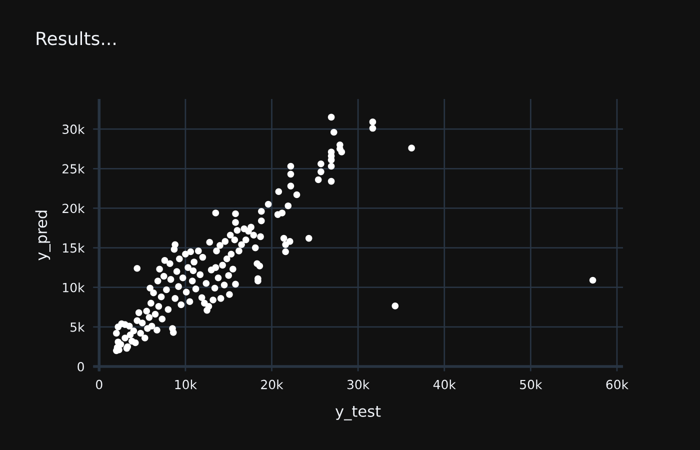 This screenshot has width=700, height=450. Describe the element at coordinates (99, 385) in the screenshot. I see `x-tick-label: 0` at that location.